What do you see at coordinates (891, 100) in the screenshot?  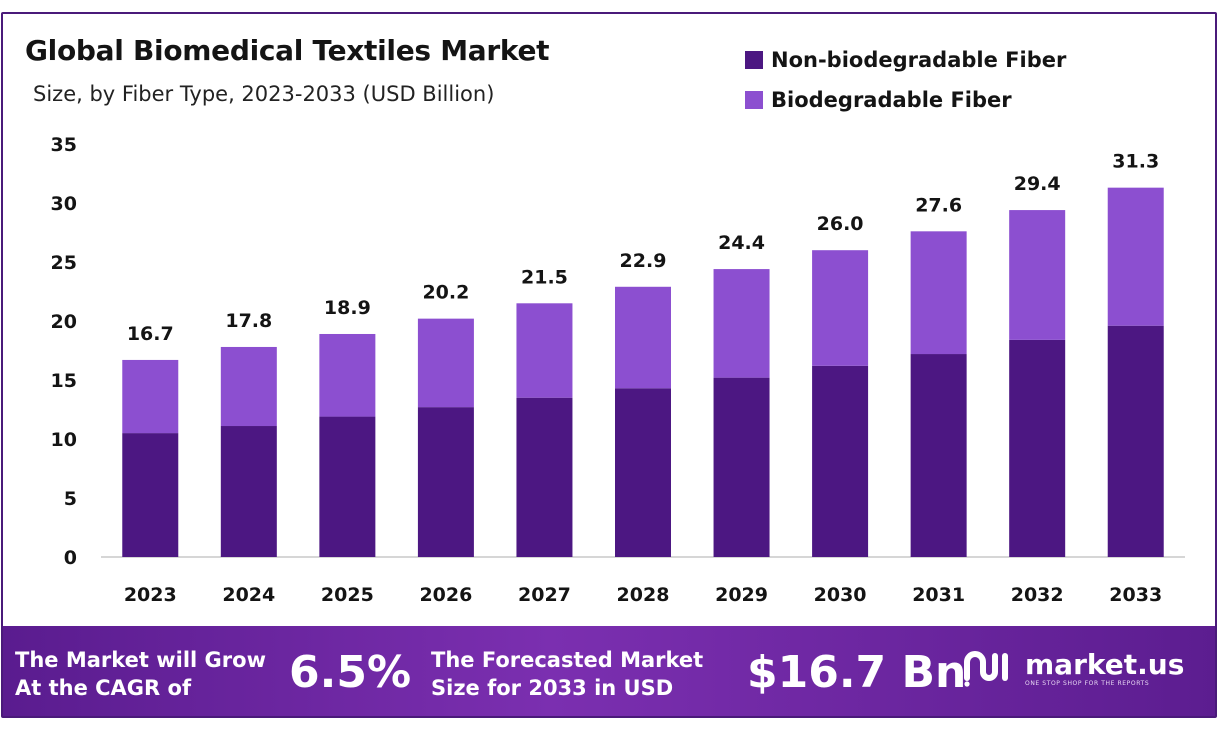 I see `legend-label-biodegradable: Biodegradable Fiber` at bounding box center [891, 100].